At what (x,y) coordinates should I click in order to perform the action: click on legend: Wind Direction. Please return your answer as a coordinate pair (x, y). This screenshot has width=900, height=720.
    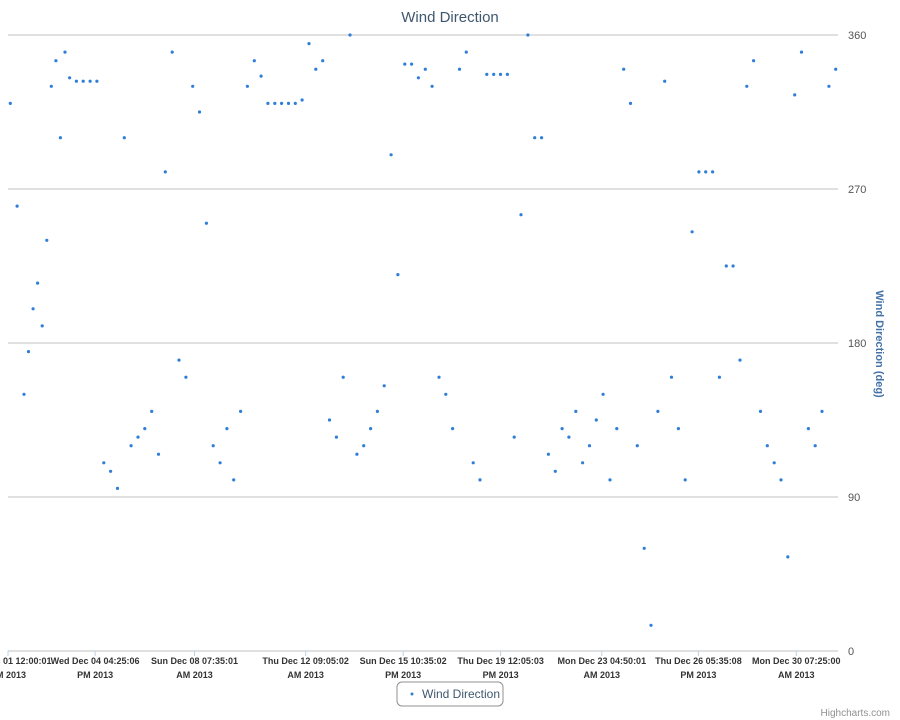
    Looking at the image, I should click on (450, 694).